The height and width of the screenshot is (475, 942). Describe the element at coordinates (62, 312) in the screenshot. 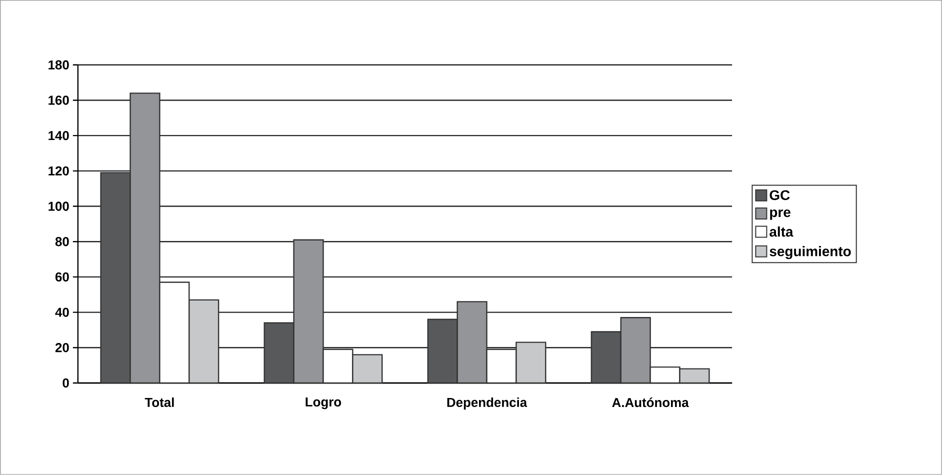

I see `y-tick-label: 40` at that location.